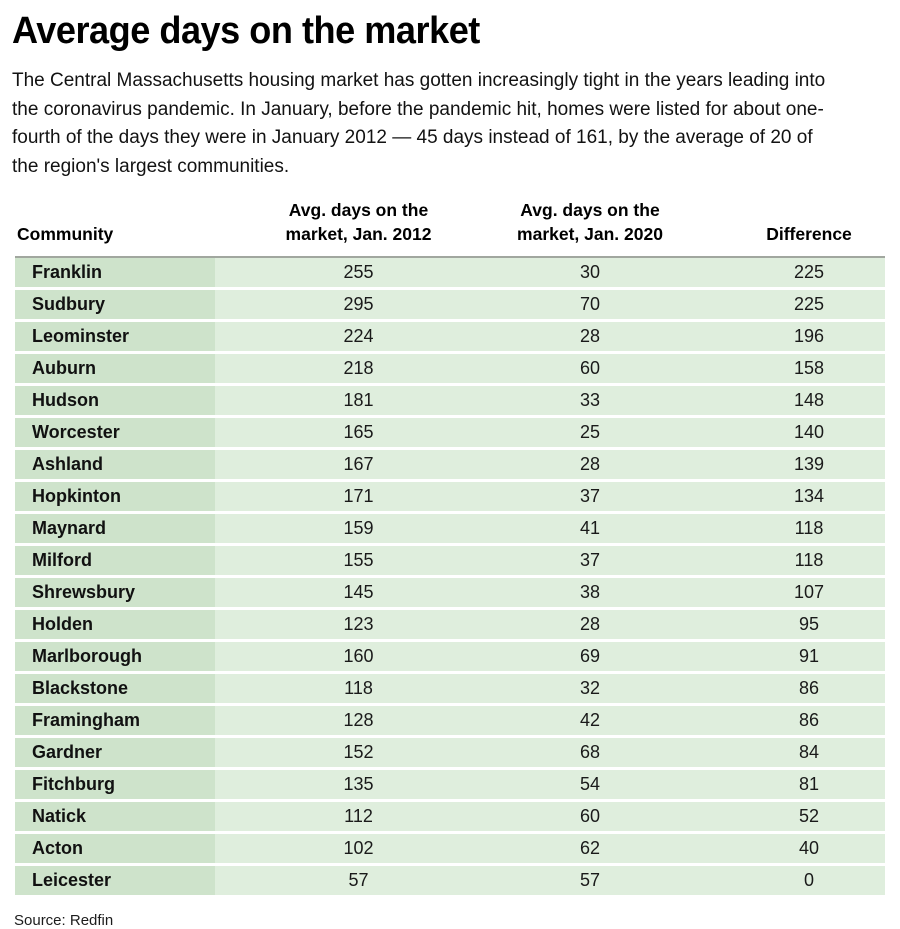  Describe the element at coordinates (781, 880) in the screenshot. I see `difference-cell: 0` at that location.